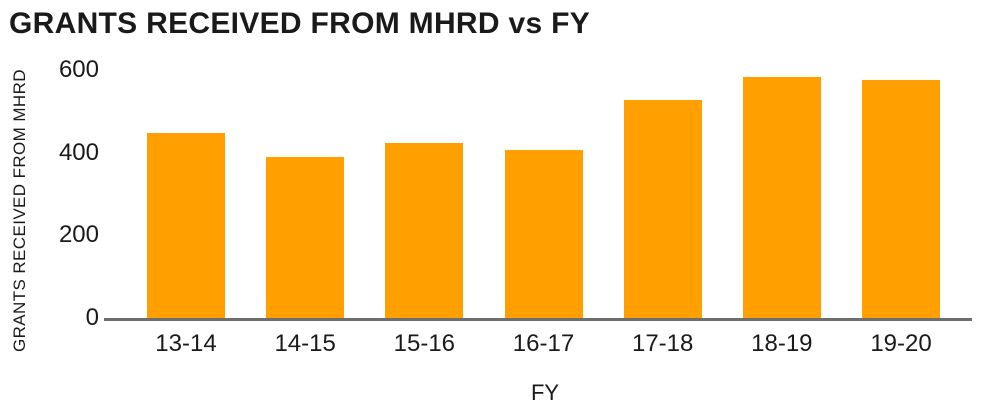 The image size is (983, 412). Describe the element at coordinates (538, 319) in the screenshot. I see `x-axis-line` at that location.